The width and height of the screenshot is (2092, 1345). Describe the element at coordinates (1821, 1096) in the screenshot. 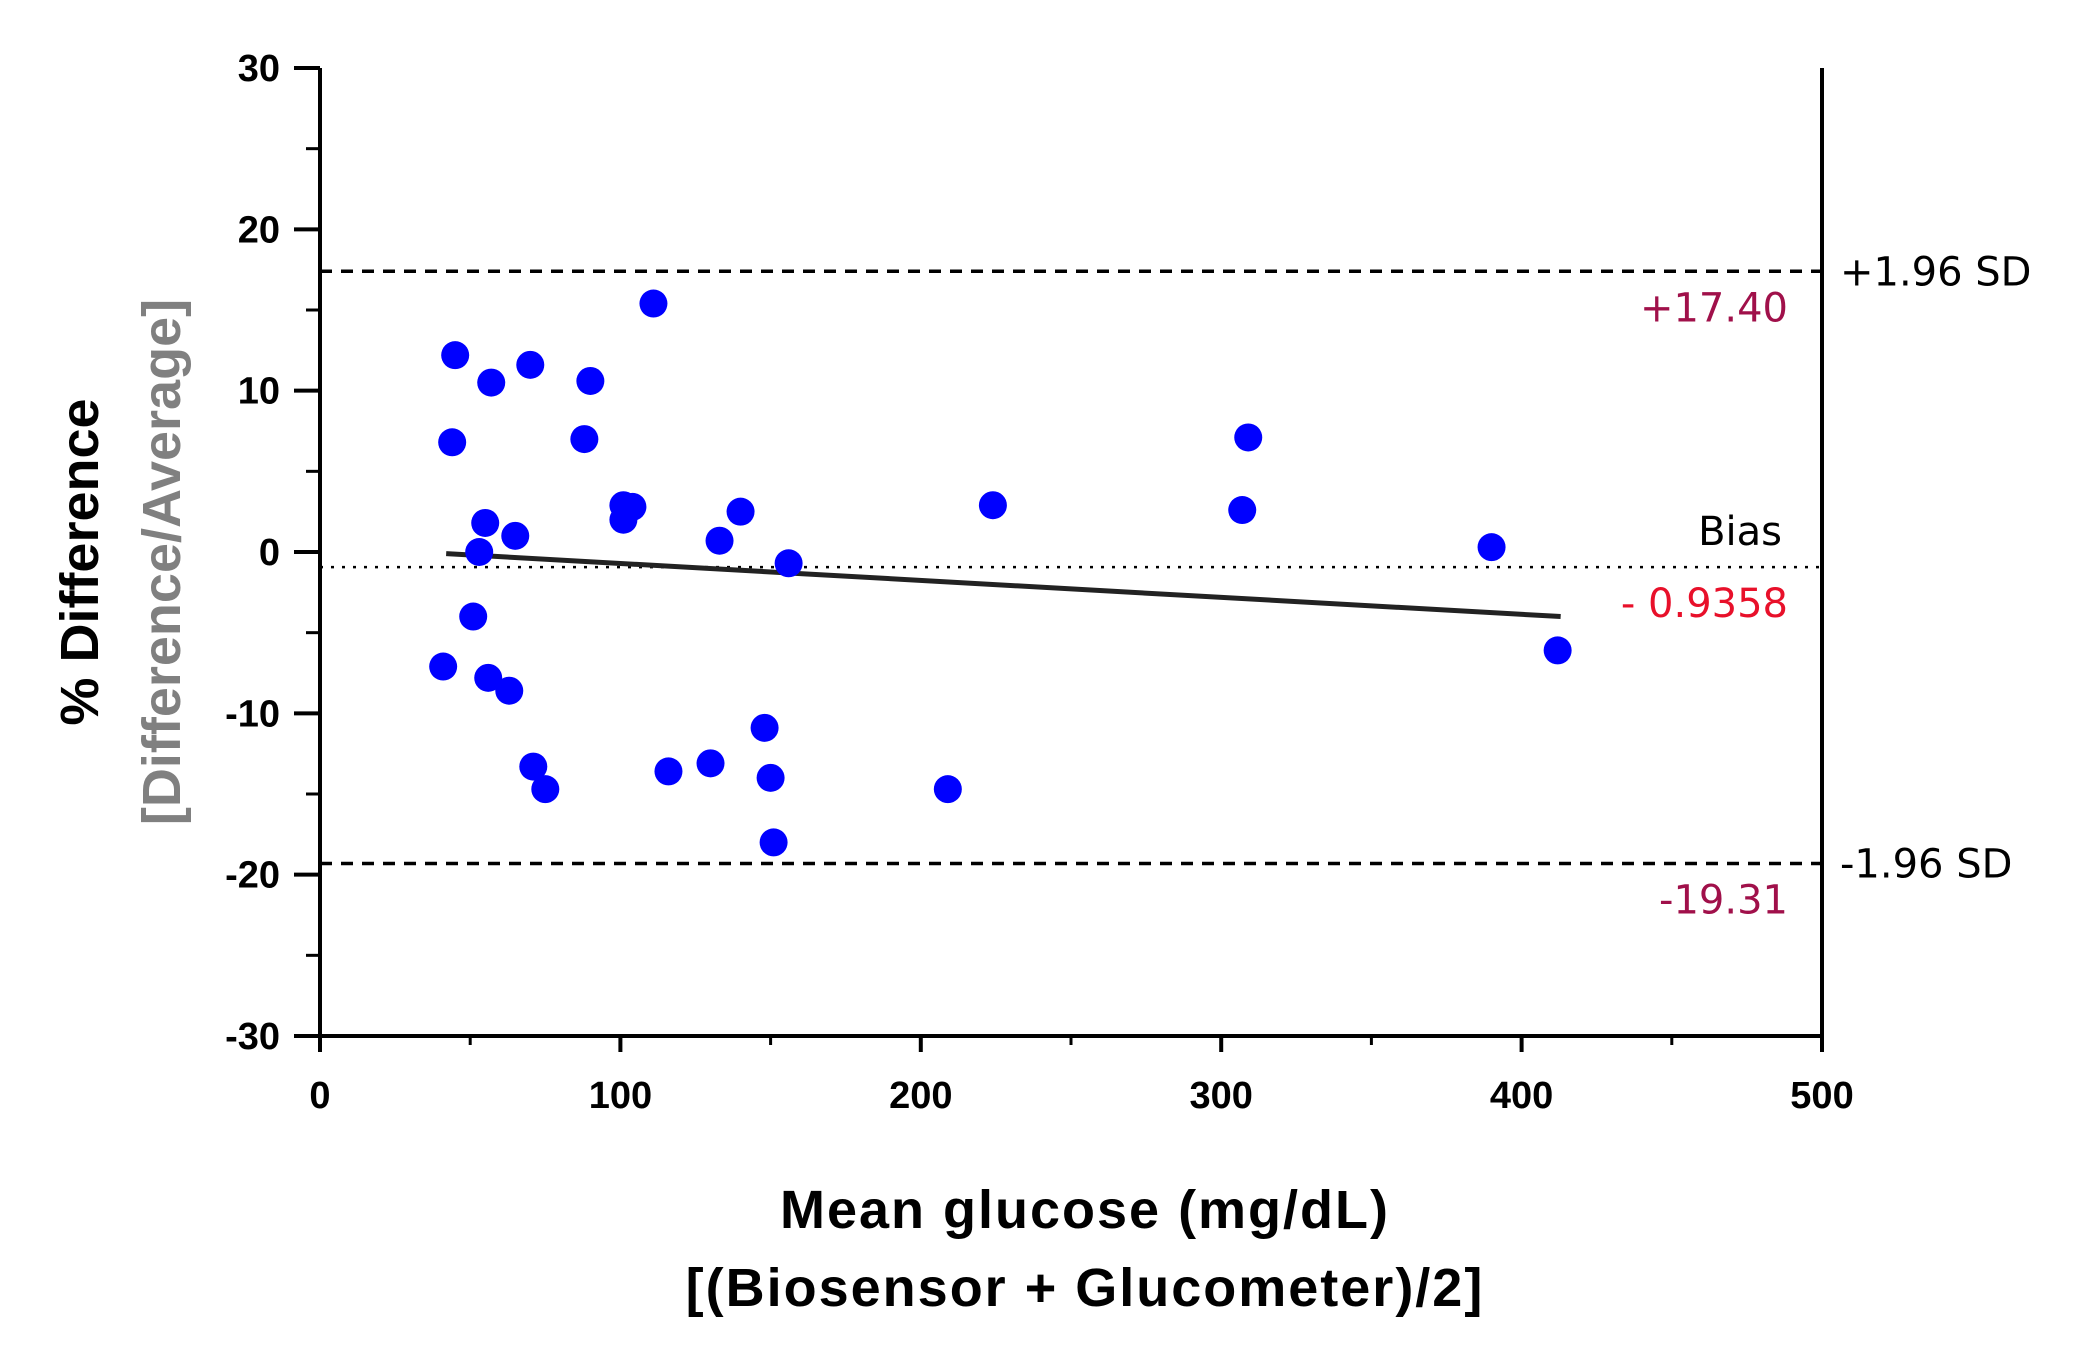

I see `x-tick-label: 500` at that location.